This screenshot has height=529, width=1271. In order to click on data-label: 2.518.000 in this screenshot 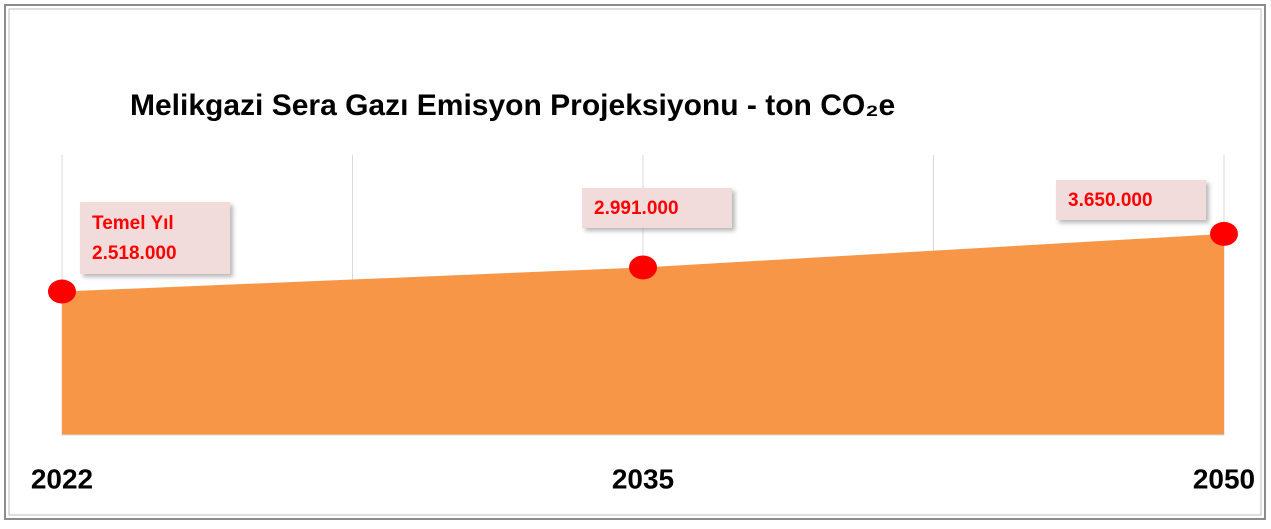, I will do `click(134, 253)`.